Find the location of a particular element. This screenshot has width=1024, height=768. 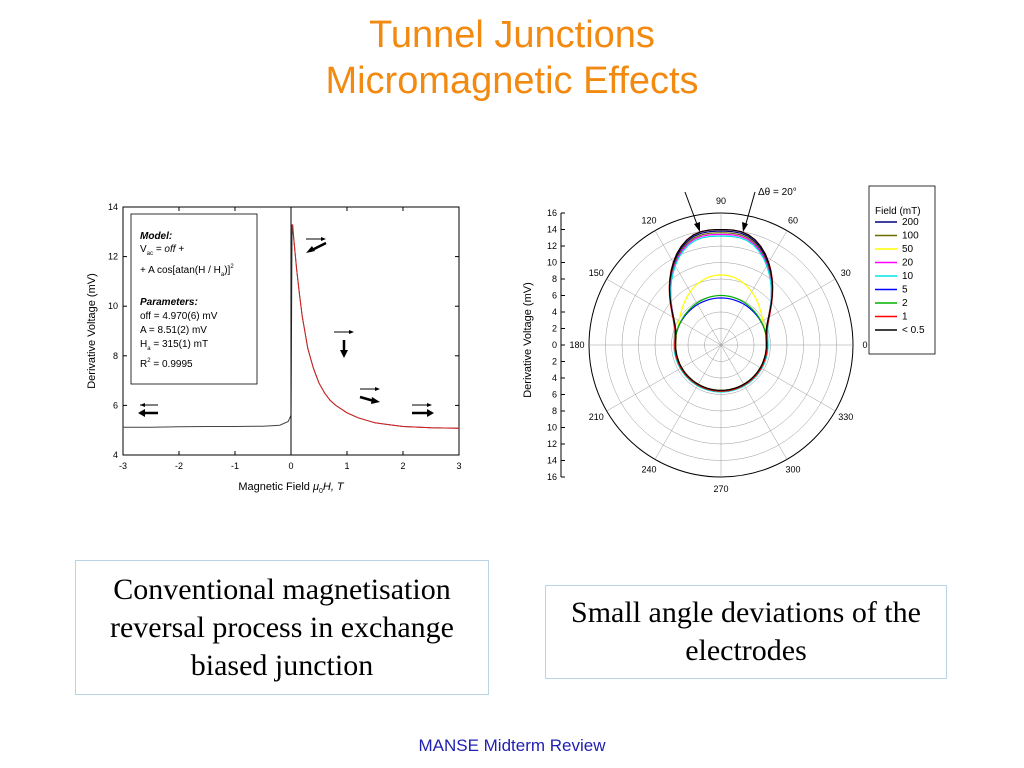

param-r2: R2 = 0.9995 is located at coordinates (166, 364).